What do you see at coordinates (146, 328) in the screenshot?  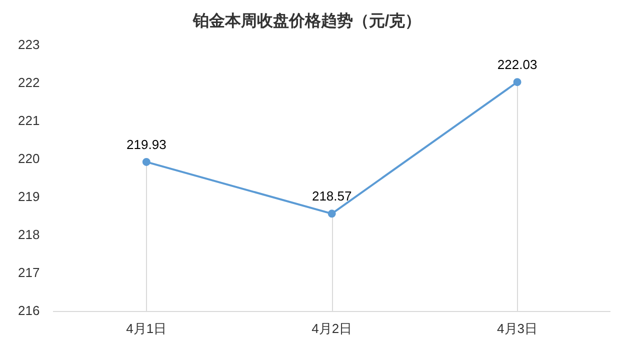 I see `x-tick-label: 4月1日` at bounding box center [146, 328].